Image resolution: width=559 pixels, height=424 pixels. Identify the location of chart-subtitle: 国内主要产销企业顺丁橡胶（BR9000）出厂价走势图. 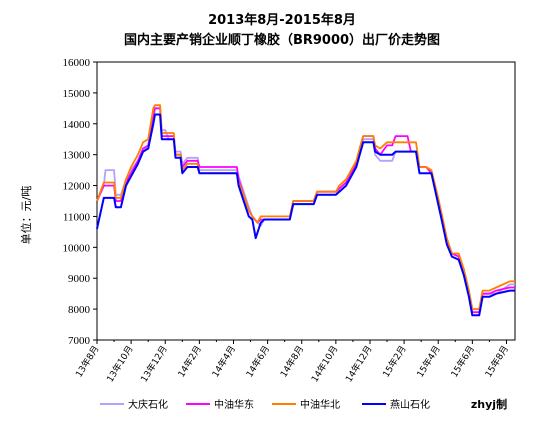
(282, 40).